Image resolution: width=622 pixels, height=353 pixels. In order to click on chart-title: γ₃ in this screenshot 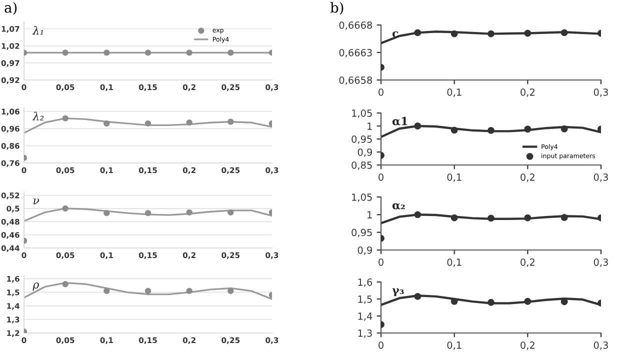, I will do `click(398, 292)`.